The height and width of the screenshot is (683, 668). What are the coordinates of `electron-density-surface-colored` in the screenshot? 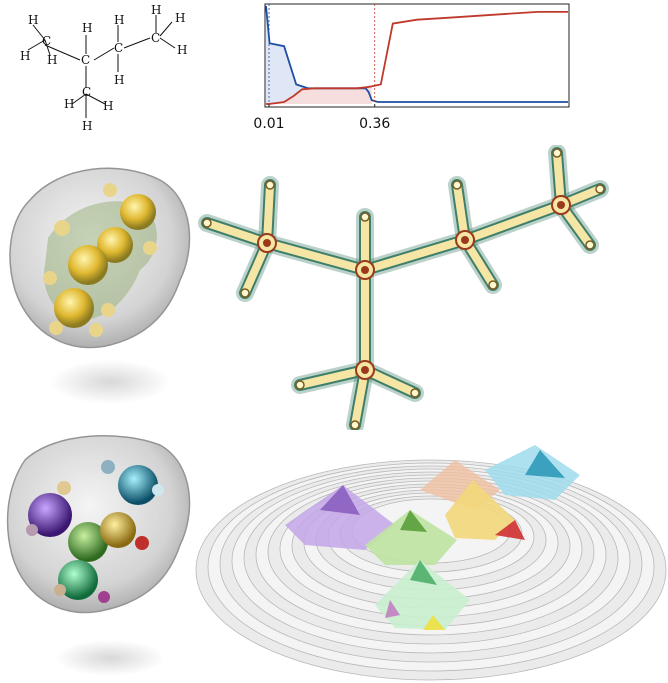 It's located at (98, 555).